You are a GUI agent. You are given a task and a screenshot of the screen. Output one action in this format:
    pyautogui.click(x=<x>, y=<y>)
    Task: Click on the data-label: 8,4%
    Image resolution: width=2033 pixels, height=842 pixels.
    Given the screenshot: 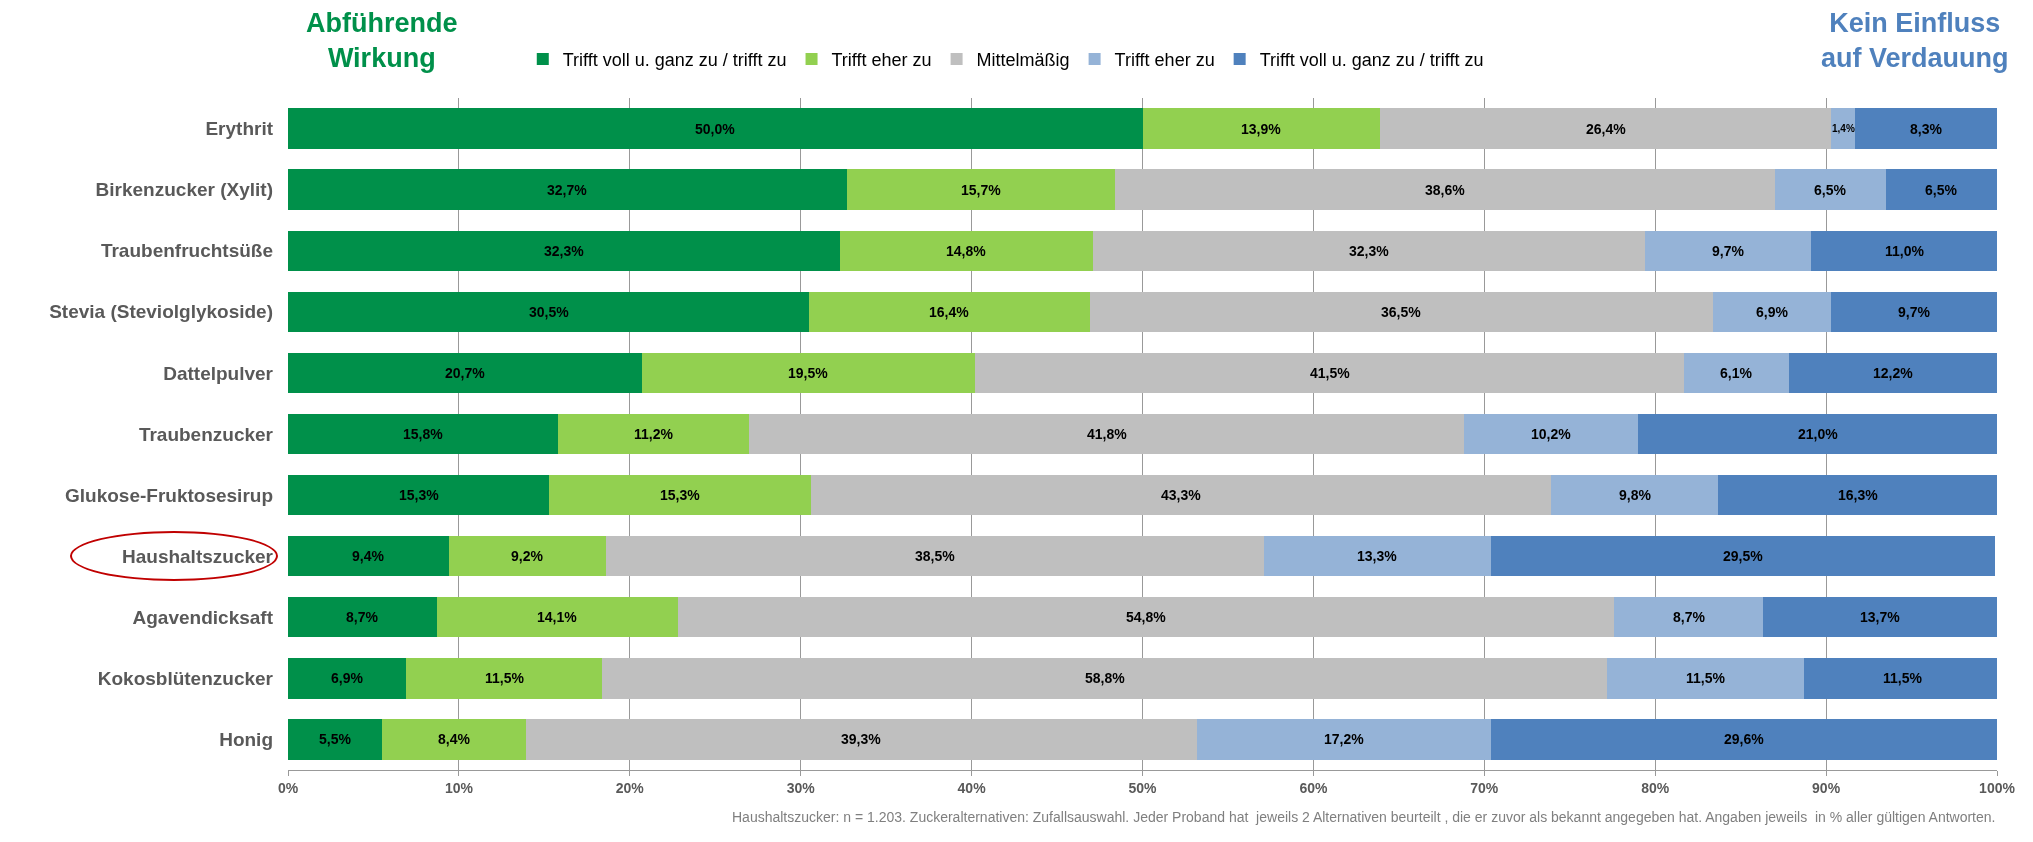 What is the action you would take?
    pyautogui.click(x=454, y=739)
    